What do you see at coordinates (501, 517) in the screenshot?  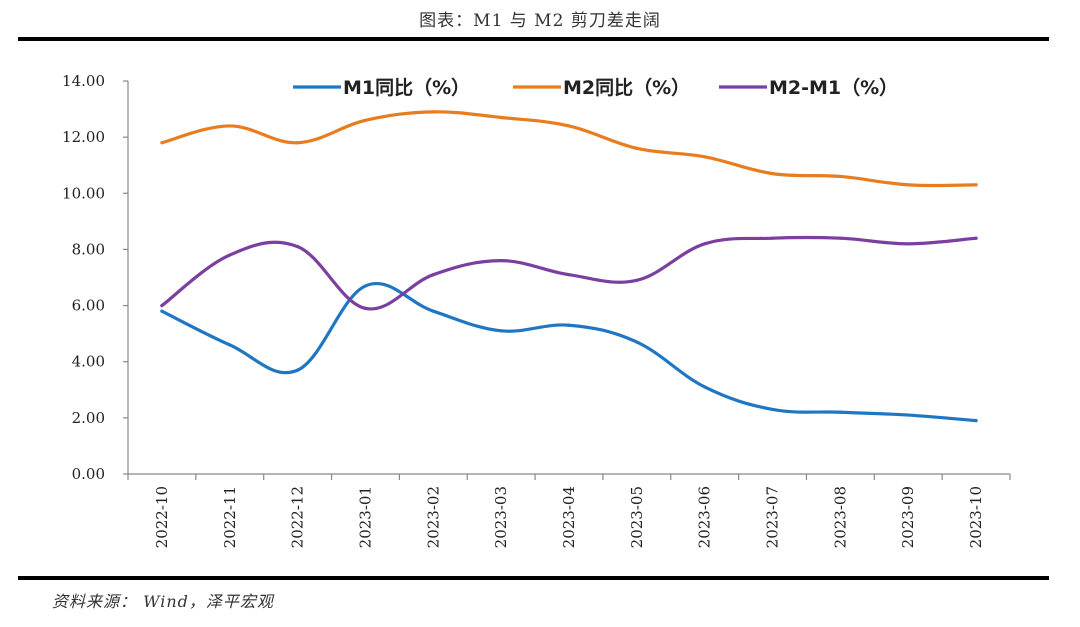 I see `x-tick-label: 2023-03` at bounding box center [501, 517].